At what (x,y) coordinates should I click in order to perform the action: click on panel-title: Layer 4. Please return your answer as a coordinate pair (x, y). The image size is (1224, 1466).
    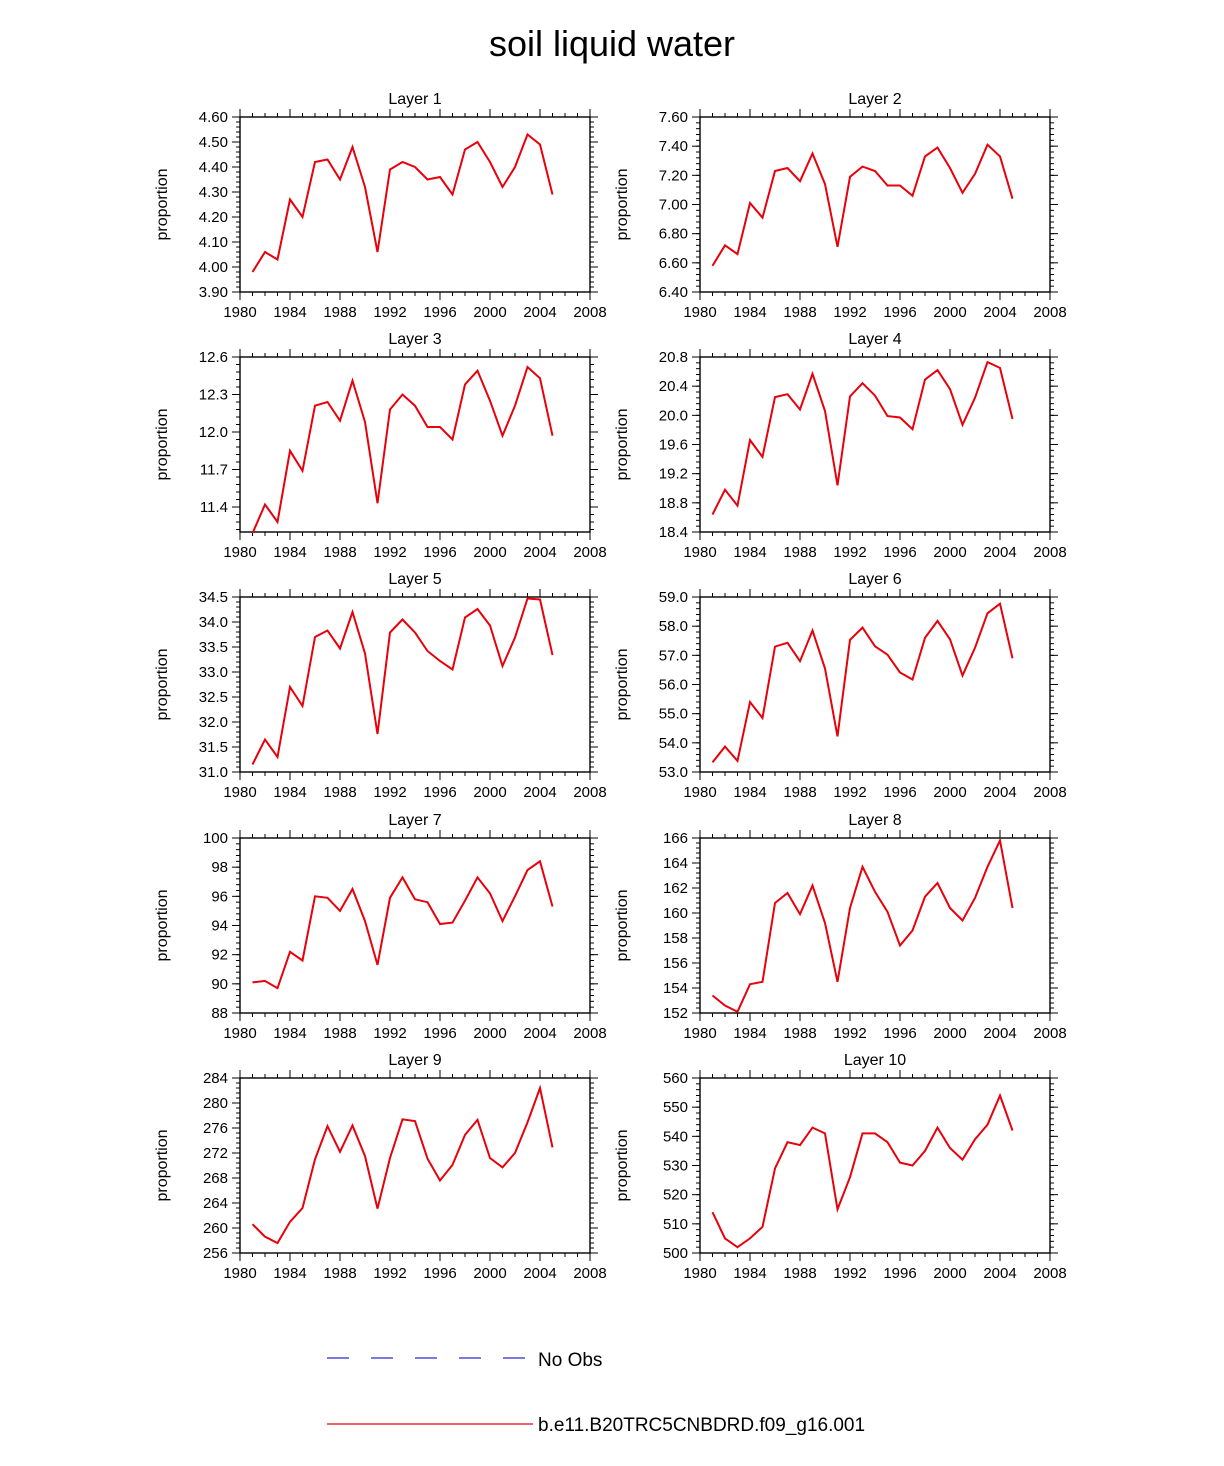
    Looking at the image, I should click on (874, 339).